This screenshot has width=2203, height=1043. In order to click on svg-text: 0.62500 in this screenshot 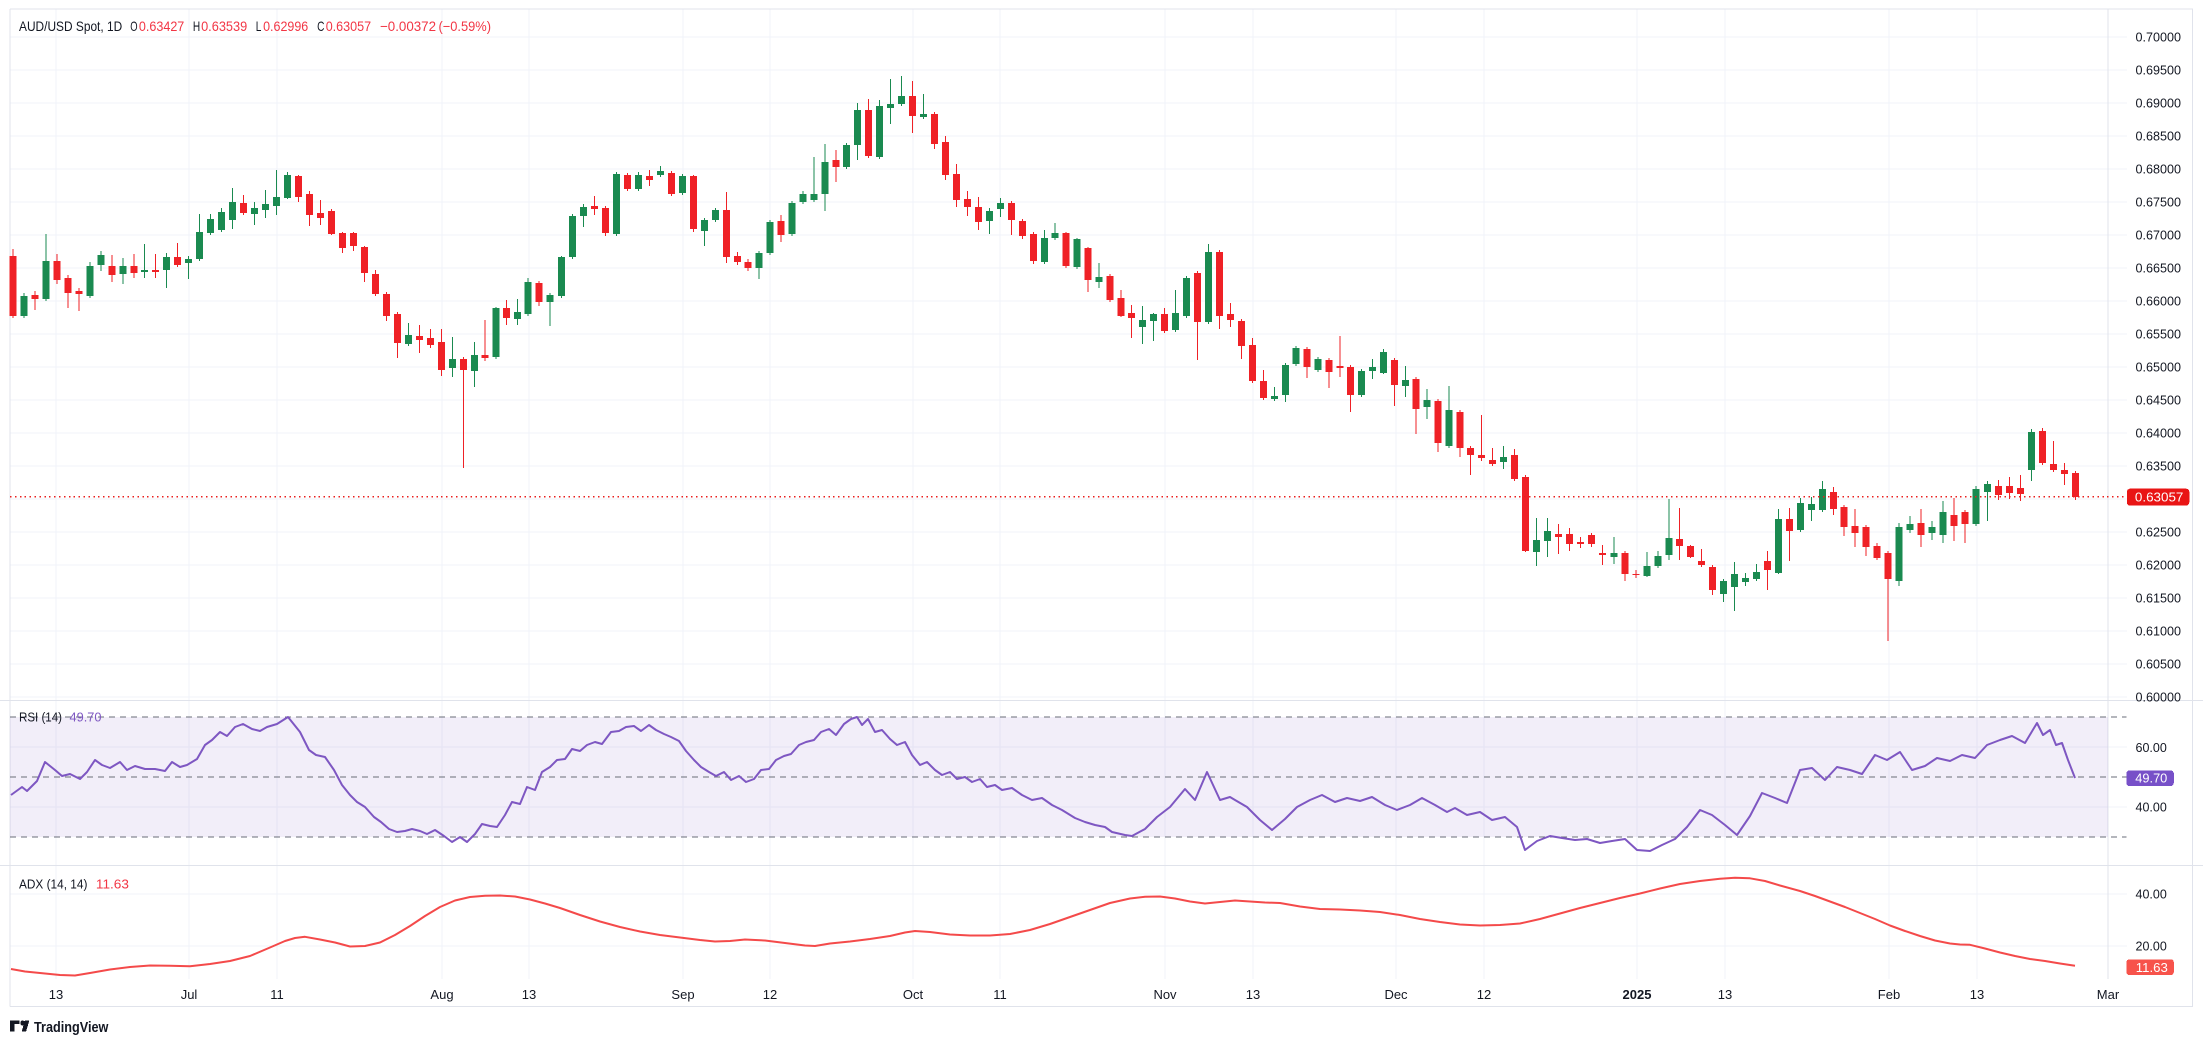, I will do `click(2159, 532)`.